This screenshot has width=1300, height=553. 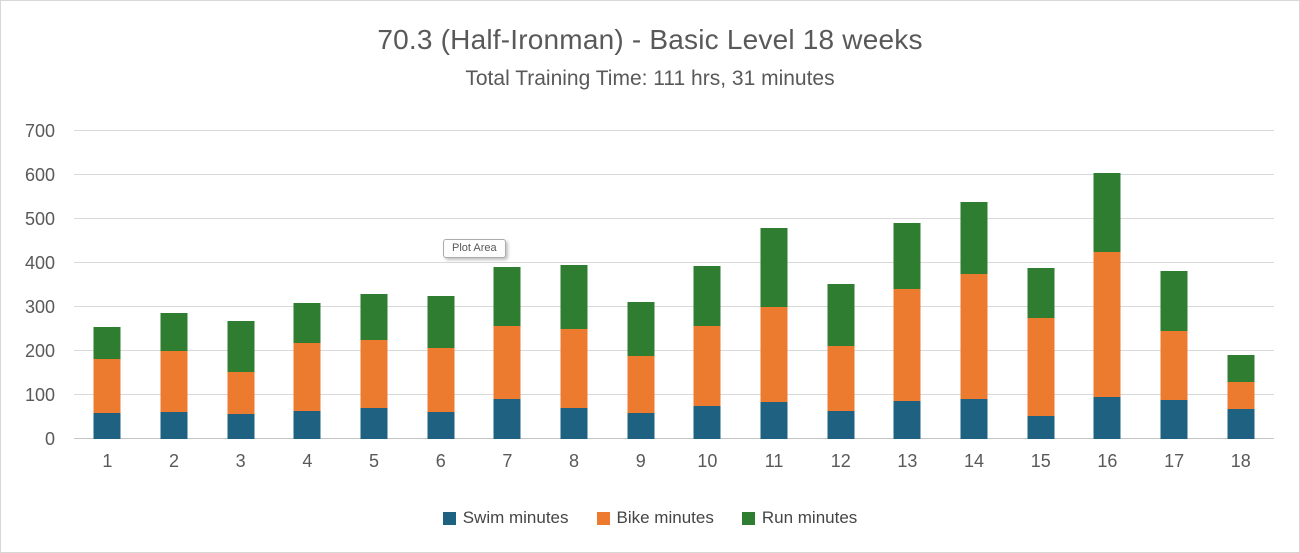 What do you see at coordinates (665, 517) in the screenshot?
I see `legend-label: Bike minutes` at bounding box center [665, 517].